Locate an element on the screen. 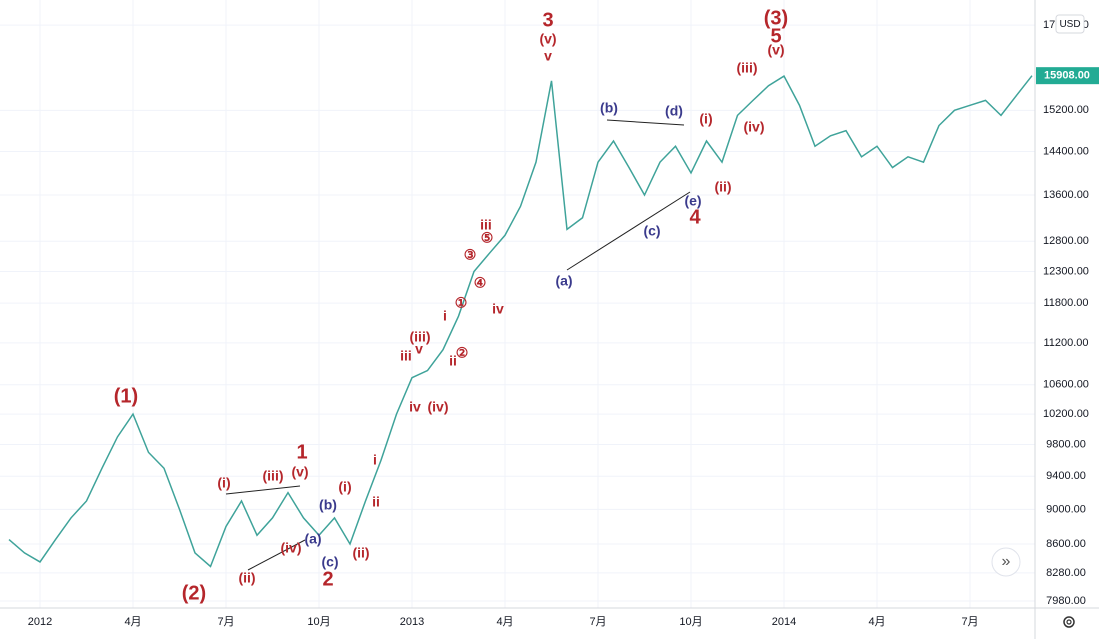 The width and height of the screenshot is (1099, 639). wave-label: 2 is located at coordinates (327, 579).